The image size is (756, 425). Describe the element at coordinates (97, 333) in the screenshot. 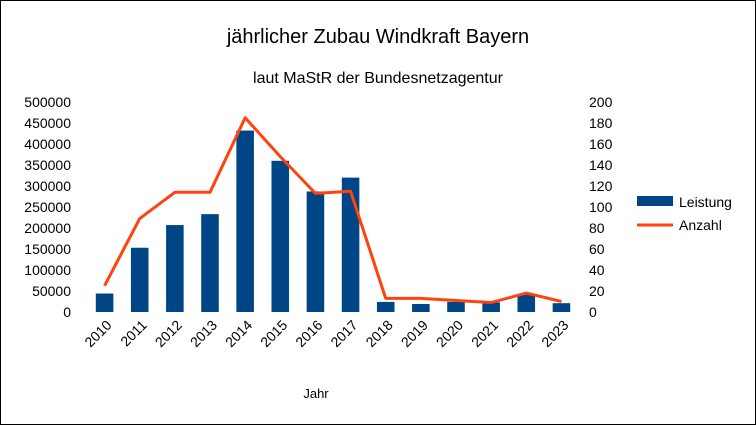

I see `x-tick-label: 2010` at that location.